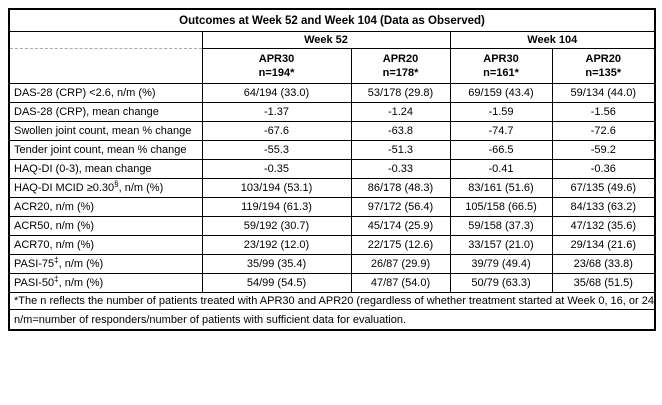 Image resolution: width=662 pixels, height=405 pixels. I want to click on cell-value: -0.41, so click(501, 169).